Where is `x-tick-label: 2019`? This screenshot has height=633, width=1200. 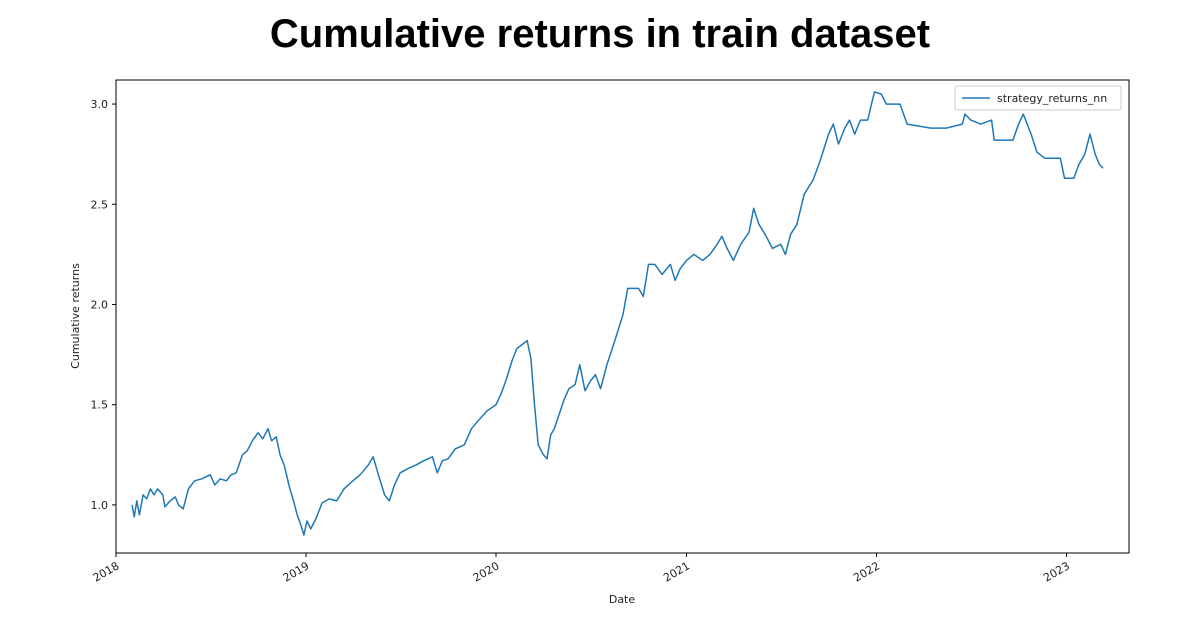
x-tick-label: 2019 is located at coordinates (296, 571).